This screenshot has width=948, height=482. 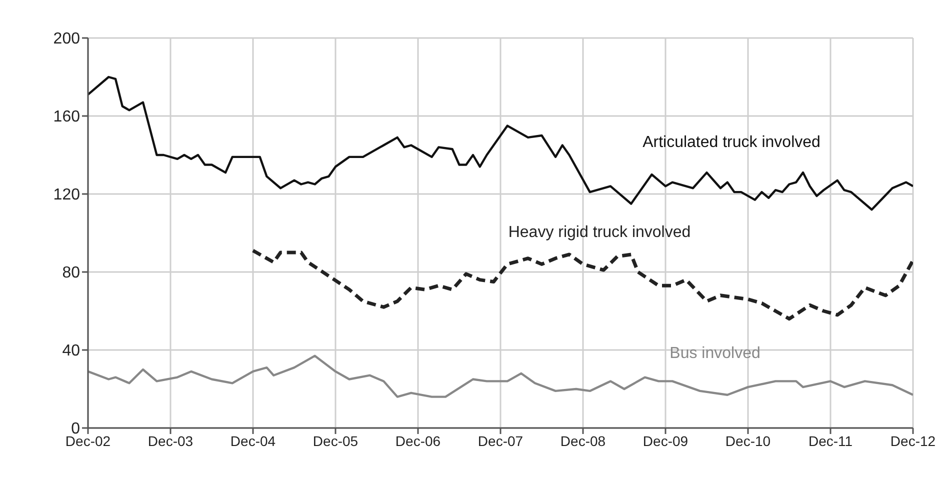 I want to click on x-tick-label: Dec-08, so click(x=583, y=440).